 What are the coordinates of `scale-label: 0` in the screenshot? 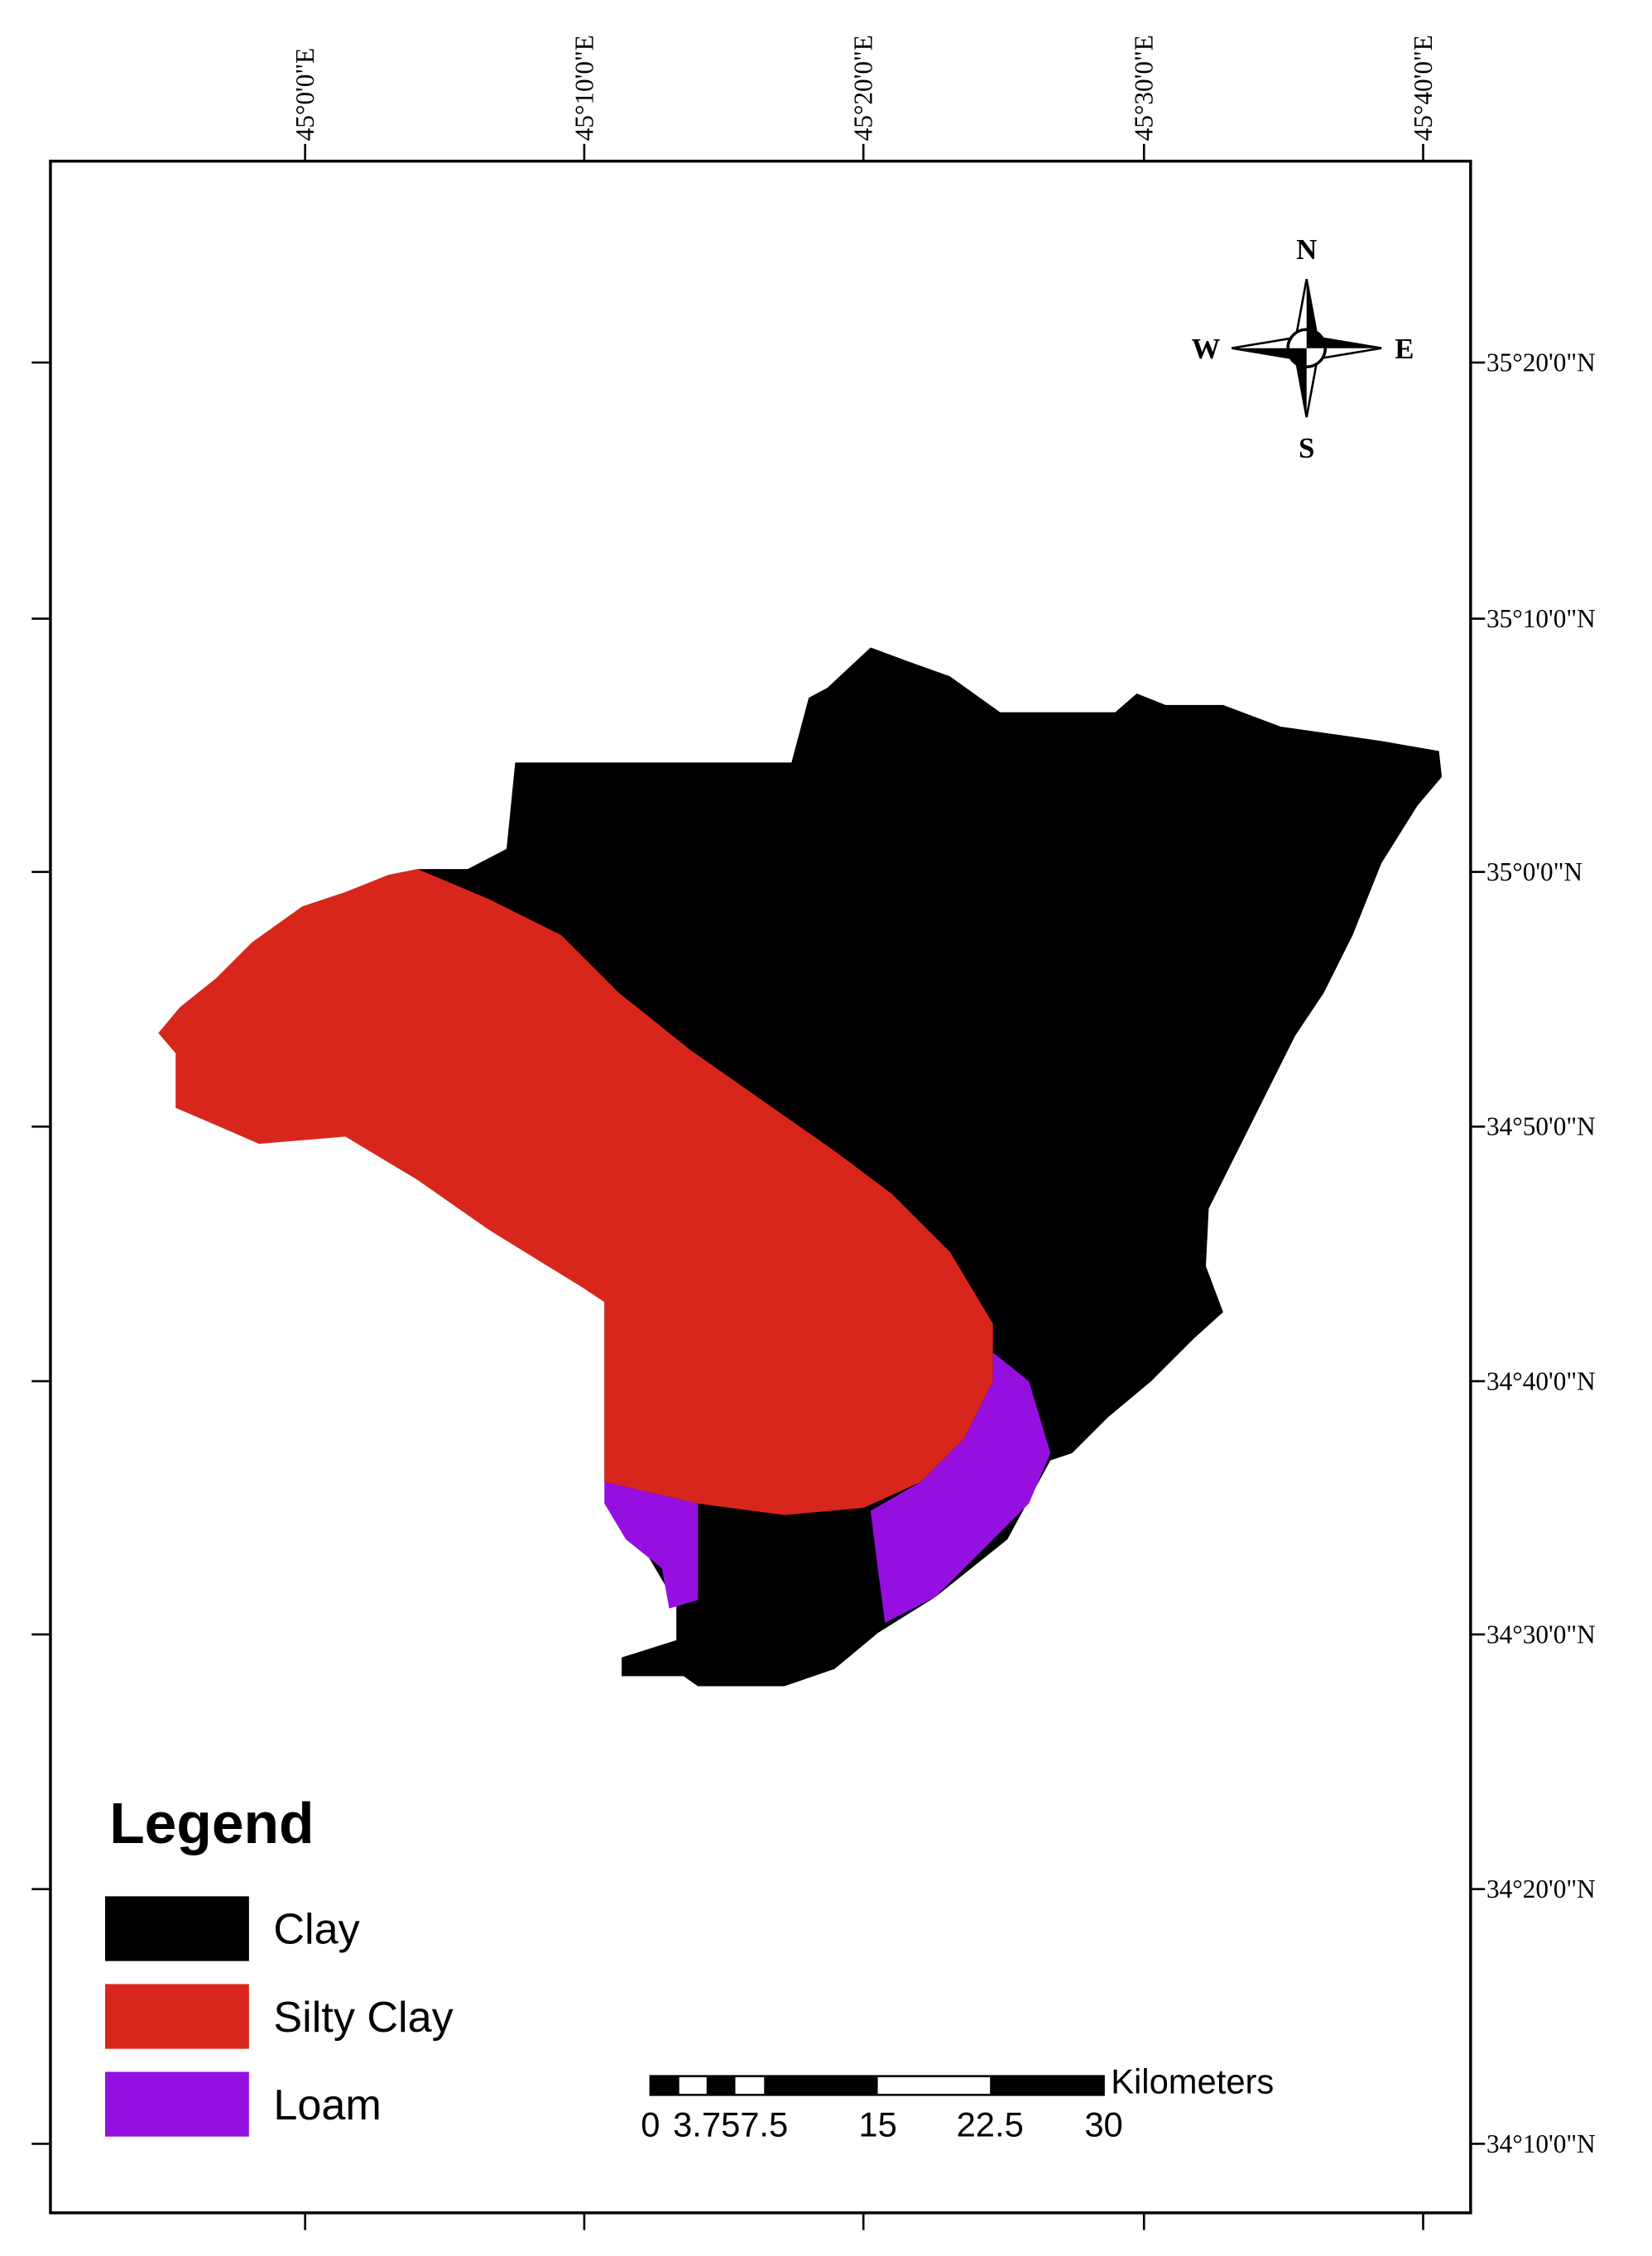 It's located at (650, 2124).